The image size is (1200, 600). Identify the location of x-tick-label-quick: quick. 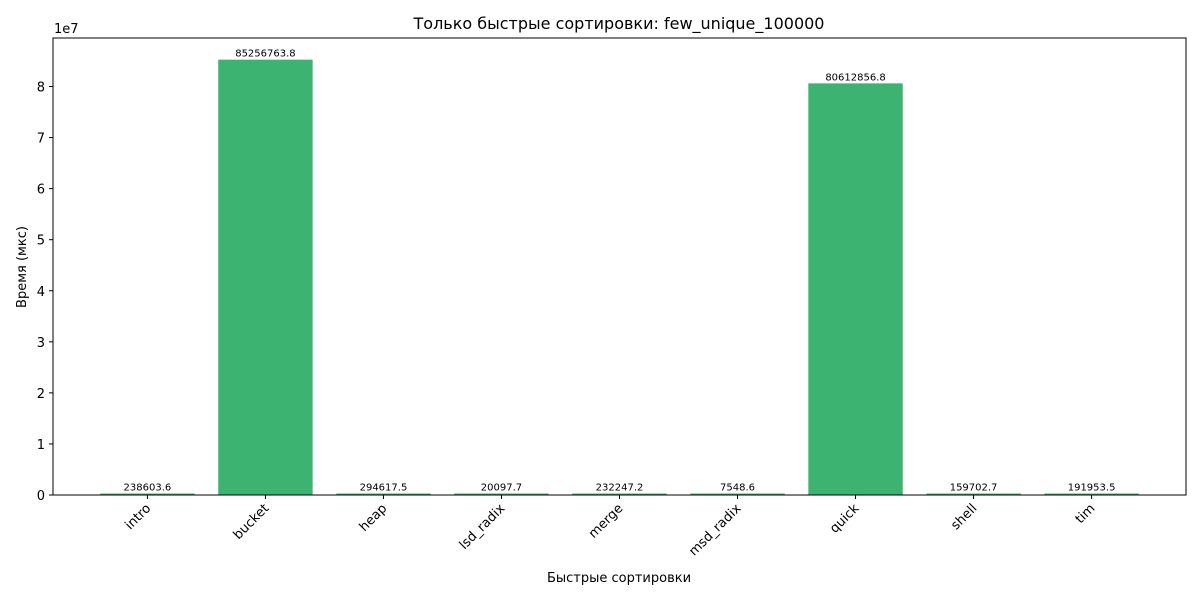
(845, 519).